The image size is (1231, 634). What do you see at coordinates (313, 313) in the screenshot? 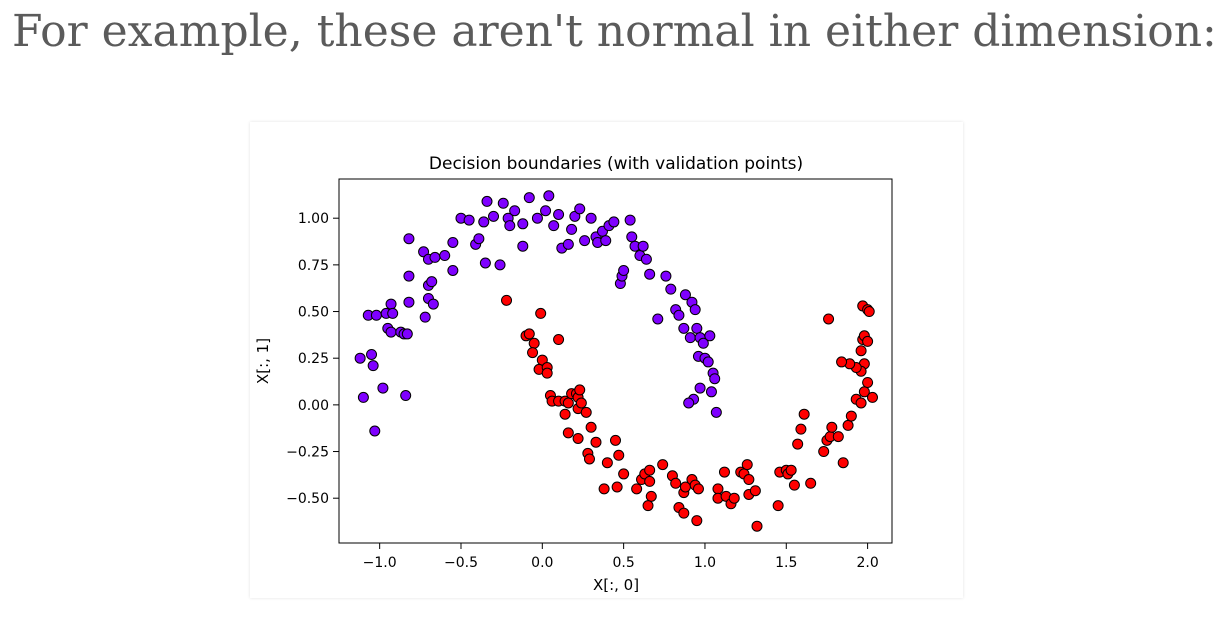
I see `y-tick-label: 0.50` at bounding box center [313, 313].